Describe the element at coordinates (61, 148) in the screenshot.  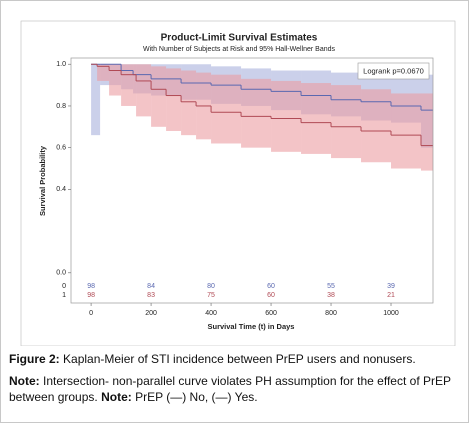
I see `y-tick-label: 0.6` at that location.